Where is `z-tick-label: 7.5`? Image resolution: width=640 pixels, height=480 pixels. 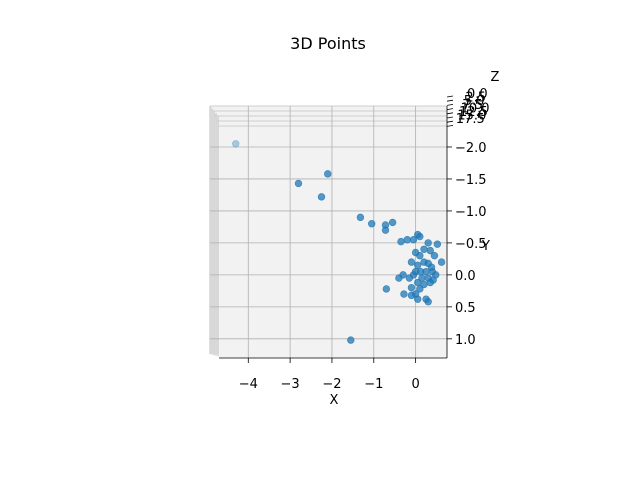
z-tick-label: 7.5 is located at coordinates (472, 105).